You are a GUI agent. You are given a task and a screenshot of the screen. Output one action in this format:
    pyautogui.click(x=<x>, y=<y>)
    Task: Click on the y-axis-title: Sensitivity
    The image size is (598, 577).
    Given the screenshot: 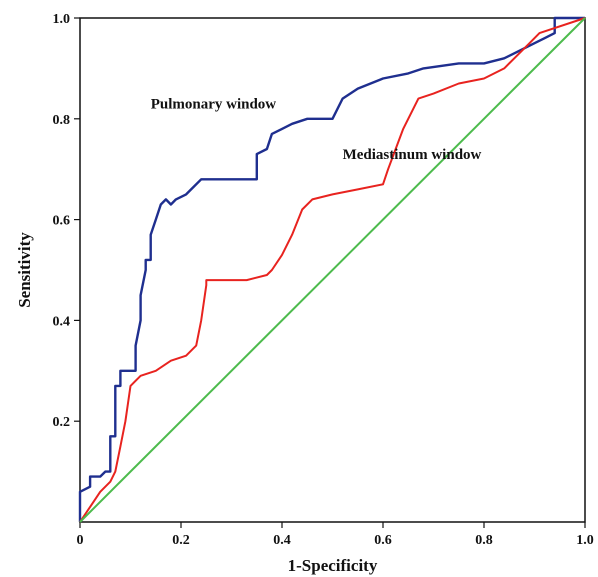 What is the action you would take?
    pyautogui.click(x=24, y=270)
    